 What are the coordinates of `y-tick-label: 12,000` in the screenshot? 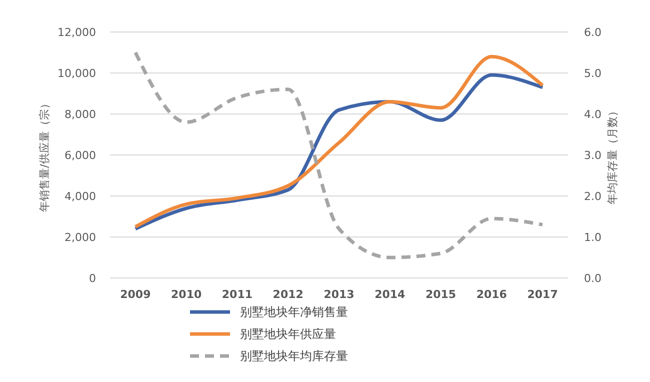 It's located at (77, 32).